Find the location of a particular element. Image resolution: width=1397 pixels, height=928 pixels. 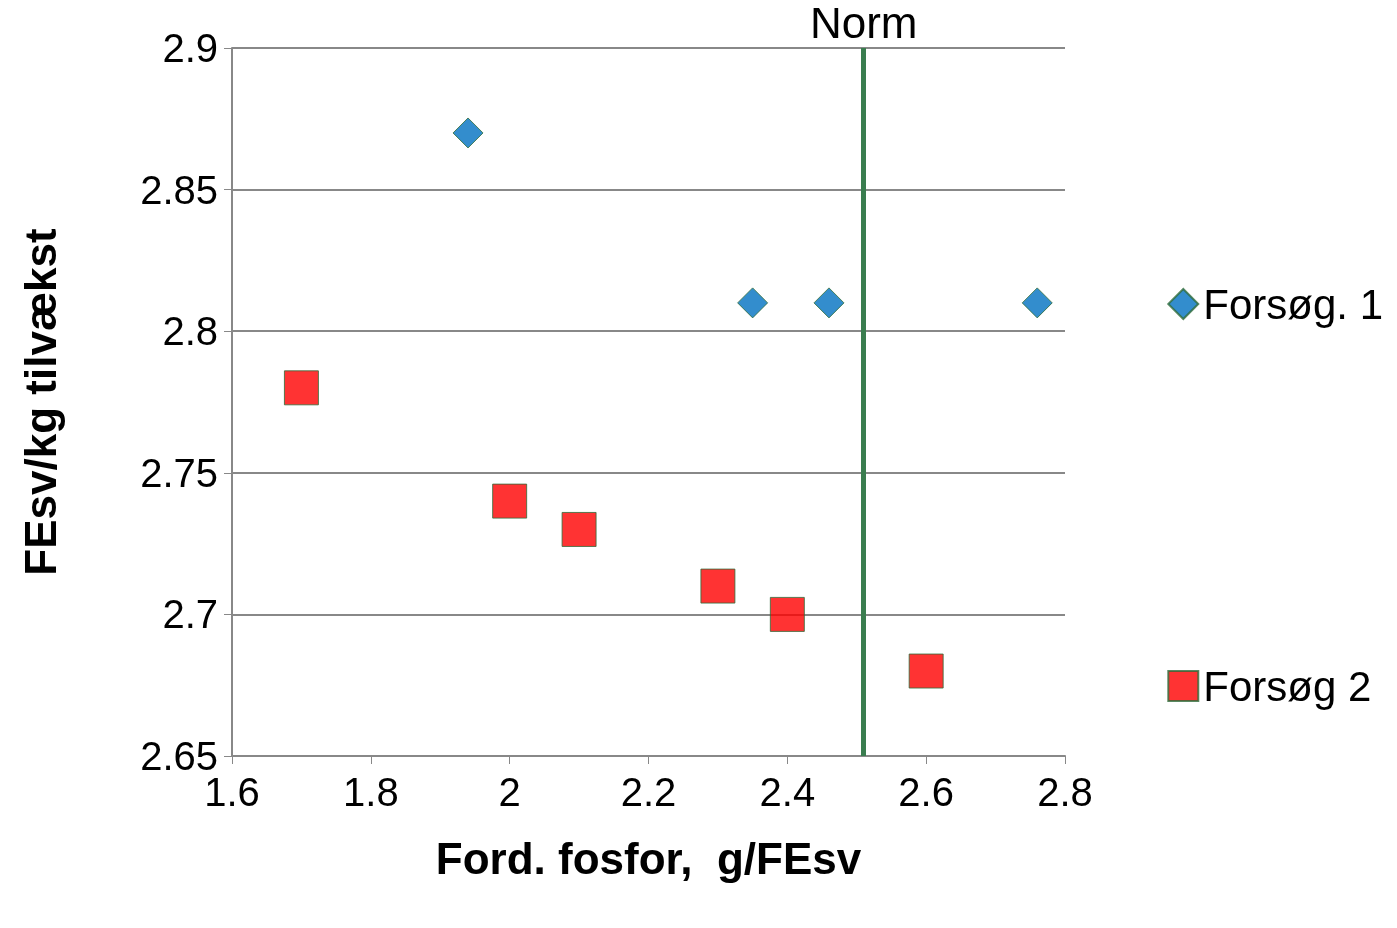

y-tick-label: 2.85 is located at coordinates (179, 189).